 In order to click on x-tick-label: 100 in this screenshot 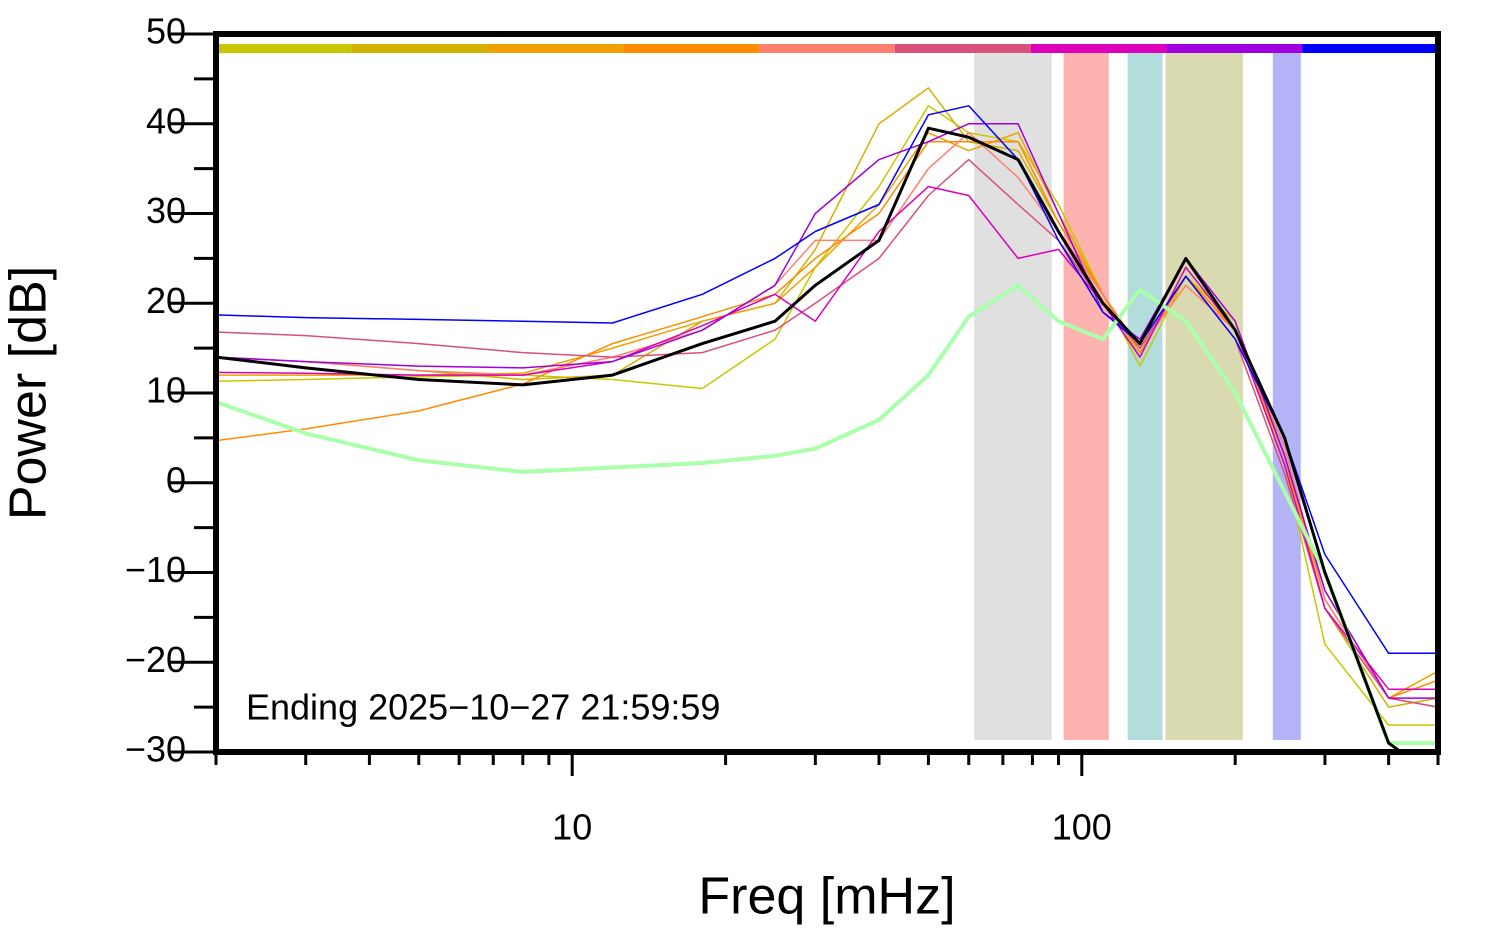, I will do `click(1082, 827)`.